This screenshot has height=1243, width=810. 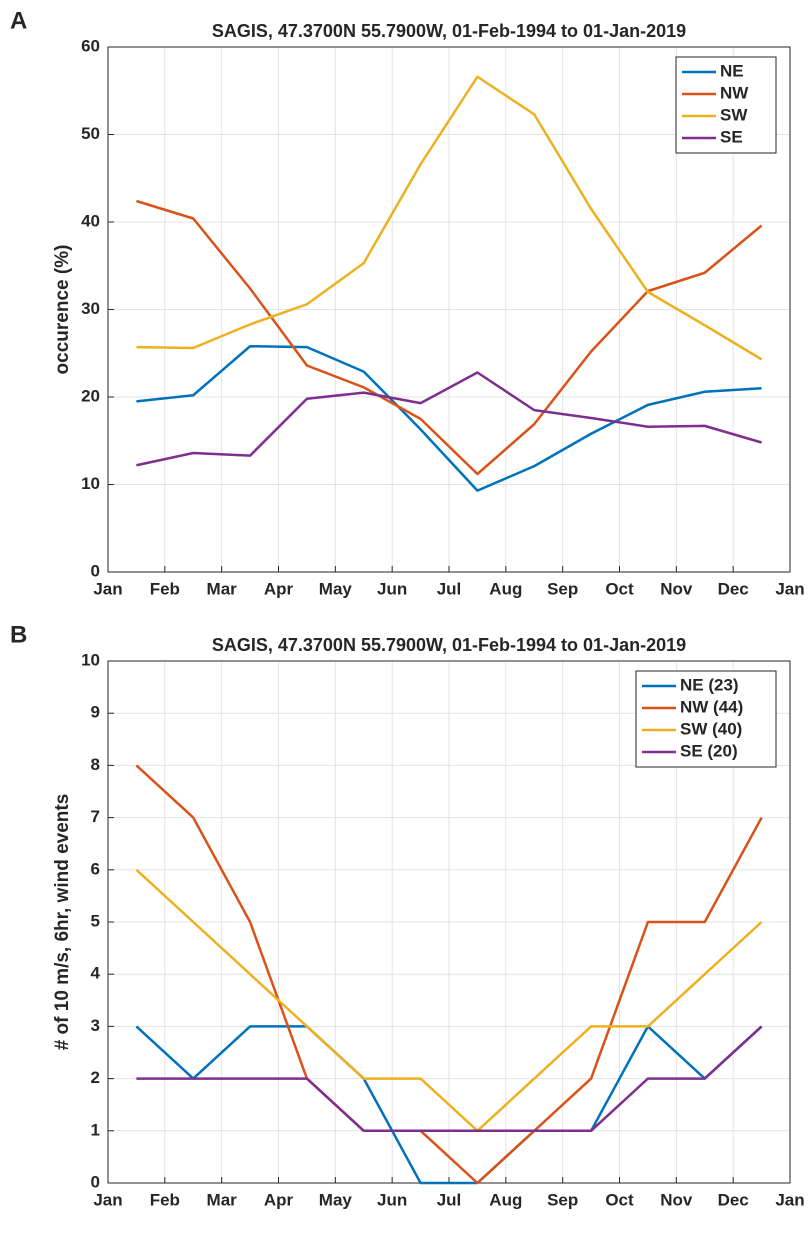 I want to click on legend-label: SE (20), so click(x=709, y=750).